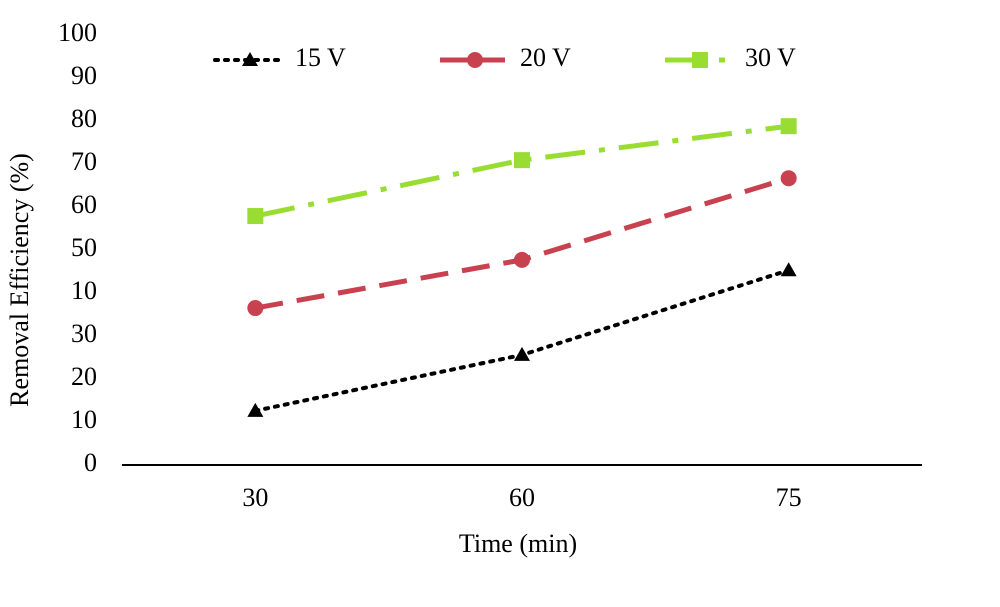 The height and width of the screenshot is (607, 1000). Describe the element at coordinates (255, 497) in the screenshot. I see `x-tick-label: 30` at that location.